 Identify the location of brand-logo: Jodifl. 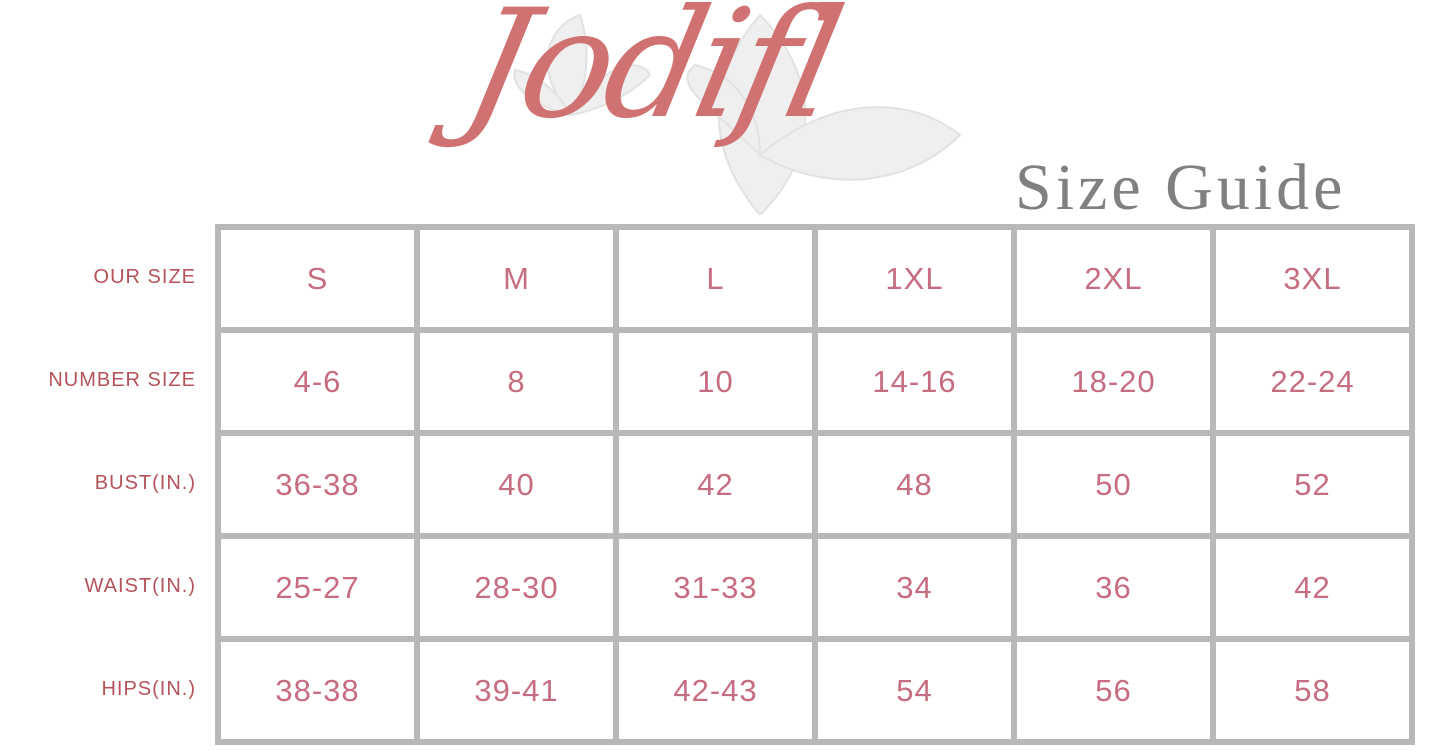
(651, 76).